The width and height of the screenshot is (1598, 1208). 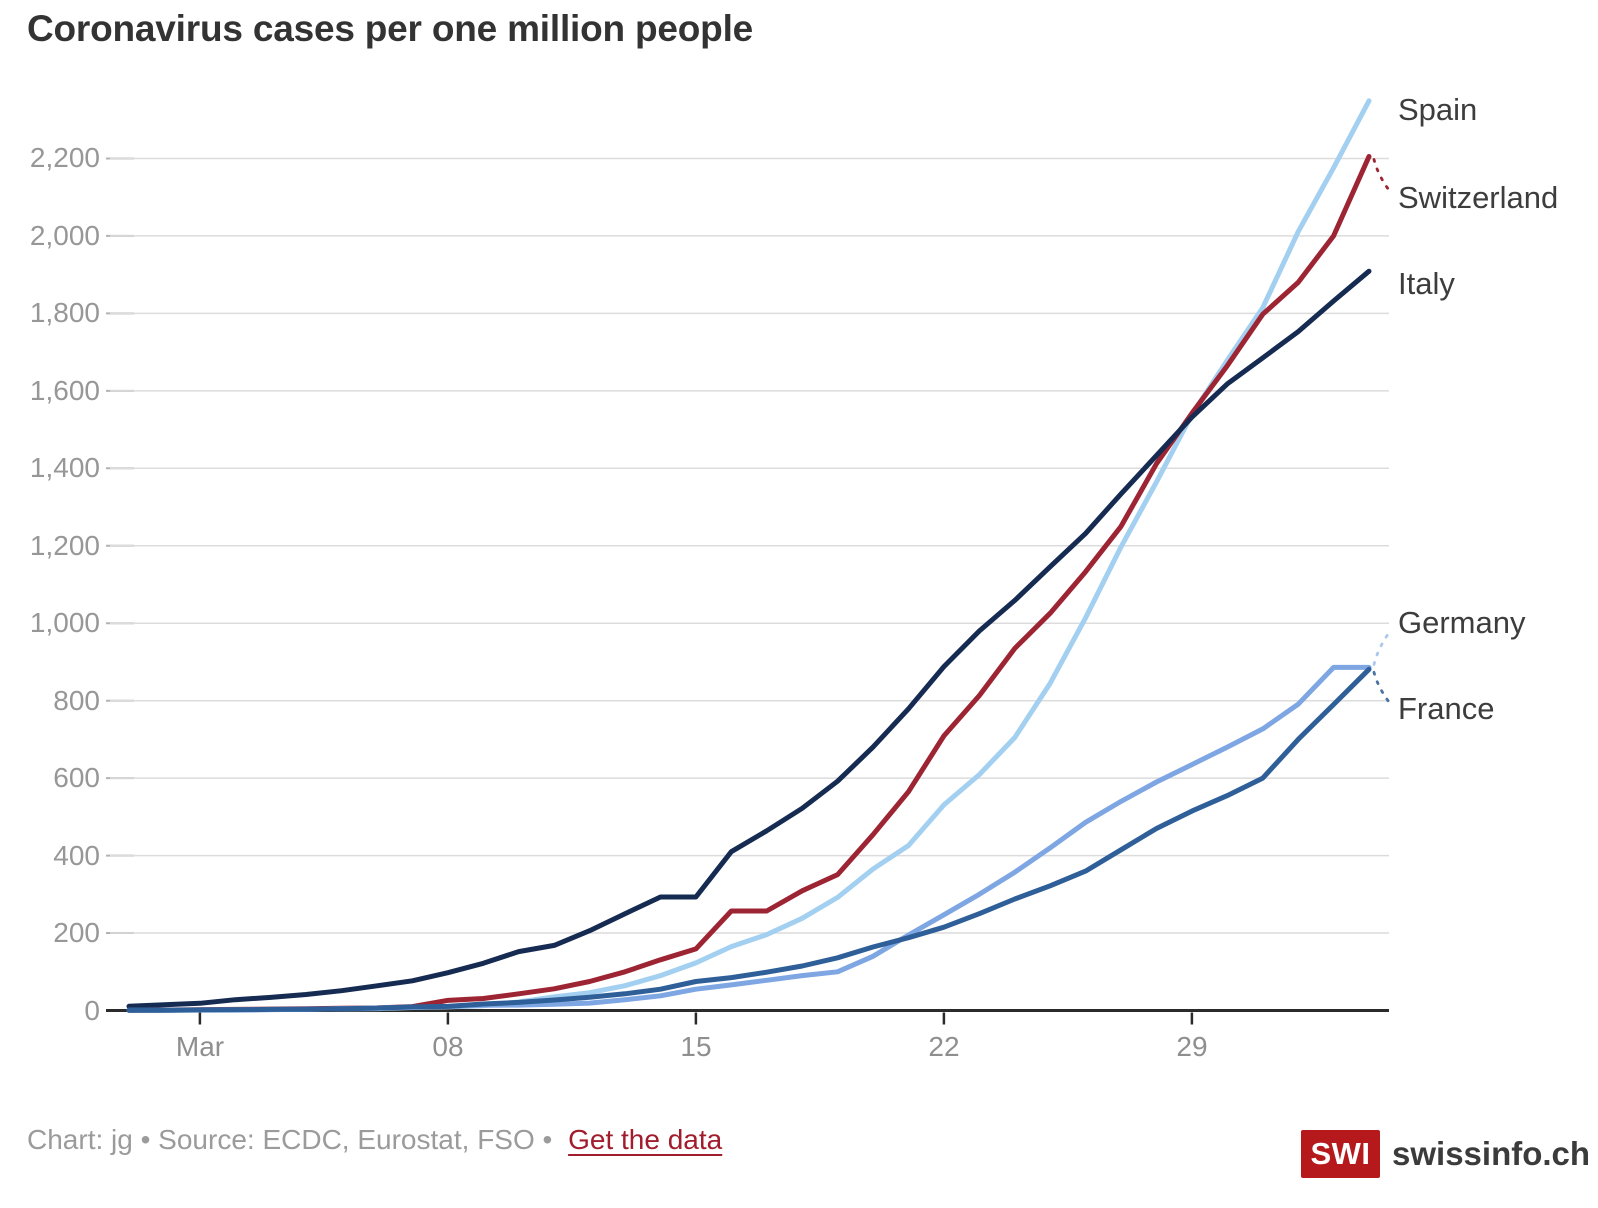 What do you see at coordinates (448, 1046) in the screenshot?
I see `x-tick-label: 08` at bounding box center [448, 1046].